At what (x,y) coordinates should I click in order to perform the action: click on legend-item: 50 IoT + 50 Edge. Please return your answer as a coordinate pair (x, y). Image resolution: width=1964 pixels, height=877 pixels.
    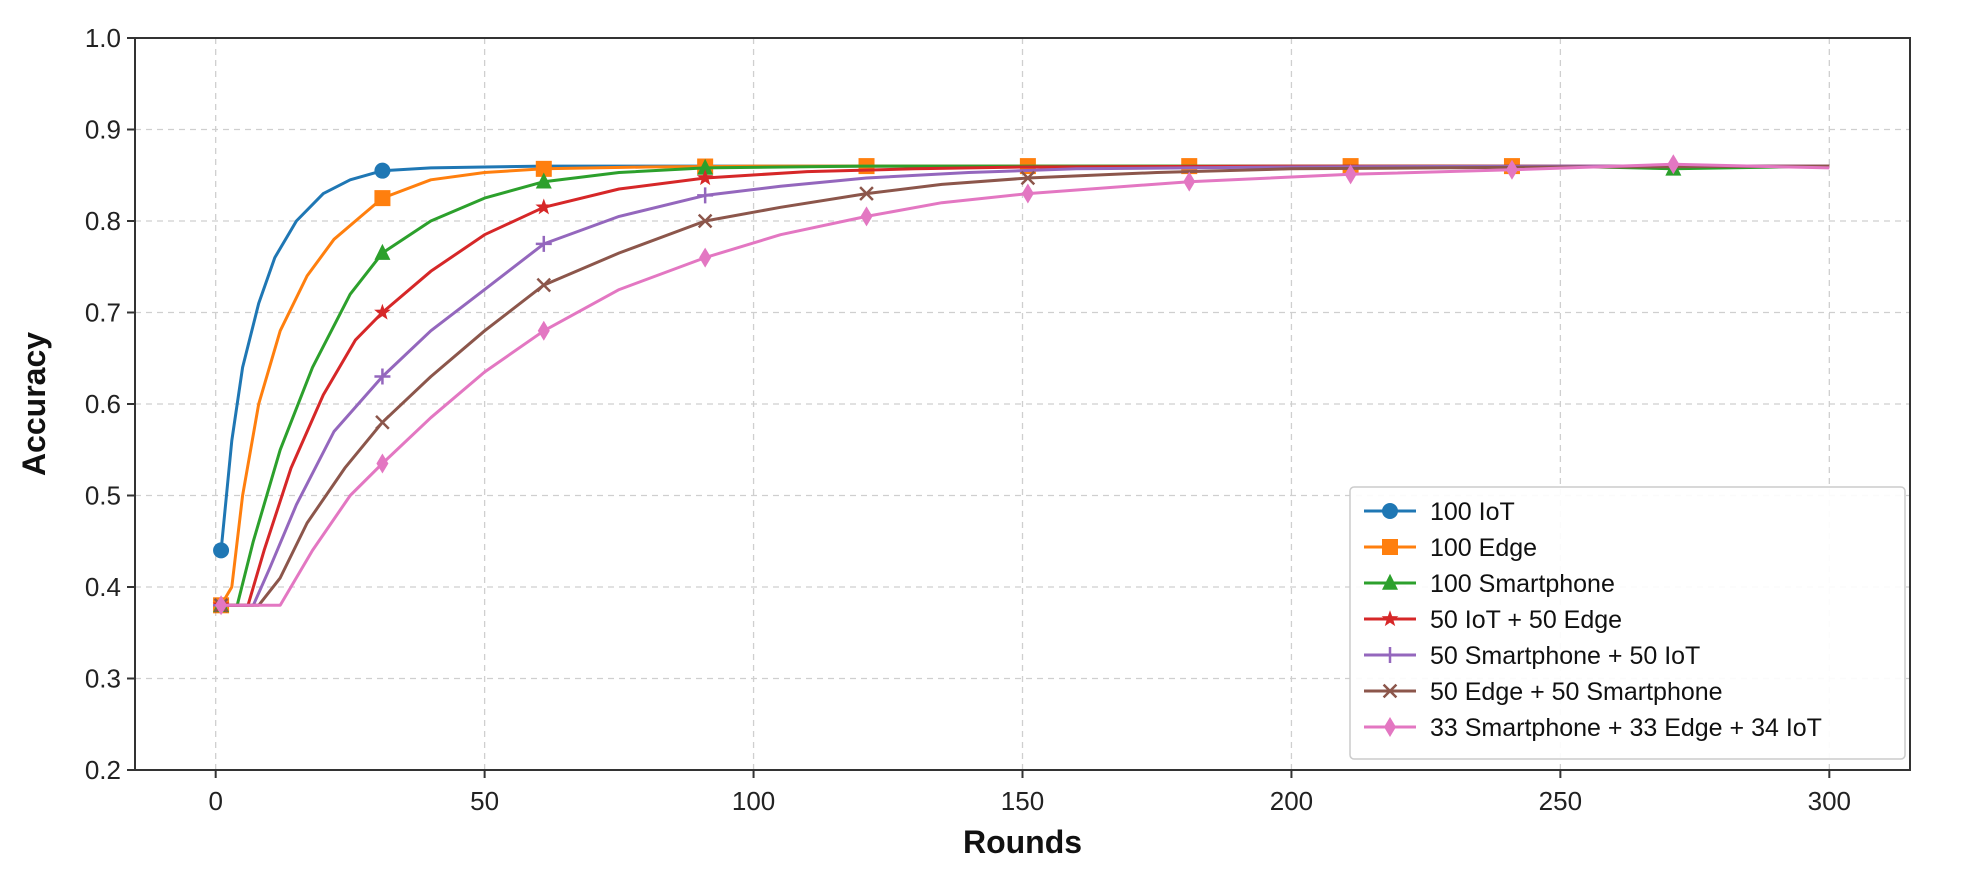
    Looking at the image, I should click on (1493, 620).